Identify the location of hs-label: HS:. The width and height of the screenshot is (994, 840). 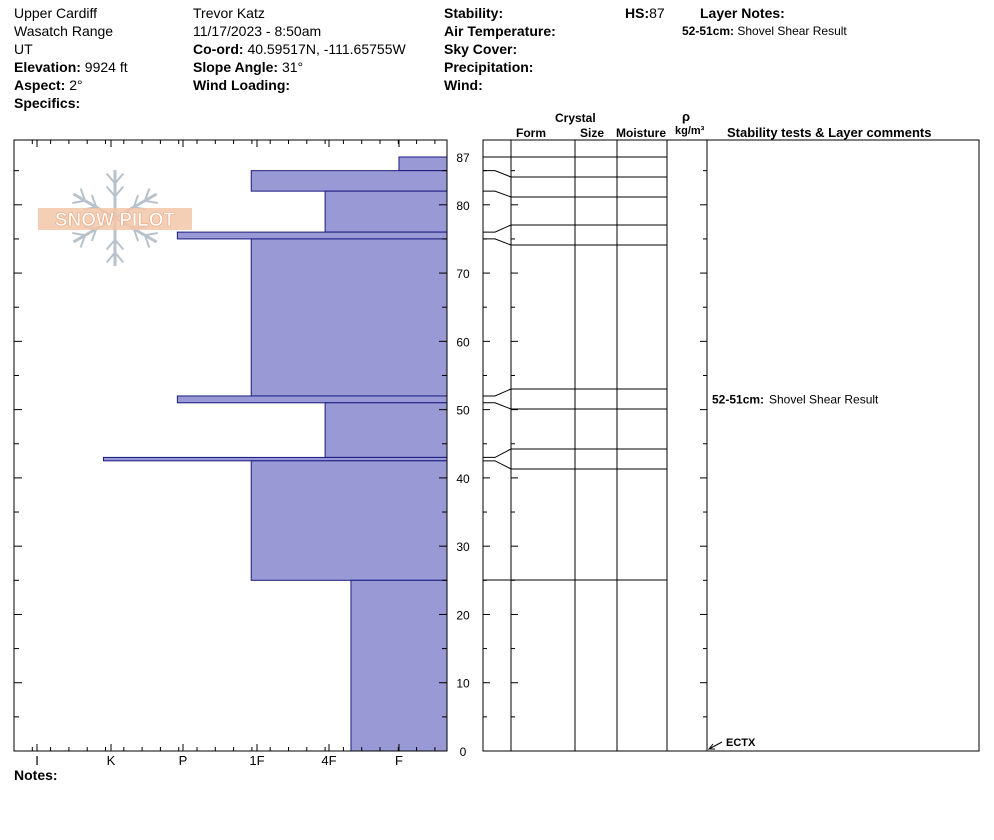
(637, 13).